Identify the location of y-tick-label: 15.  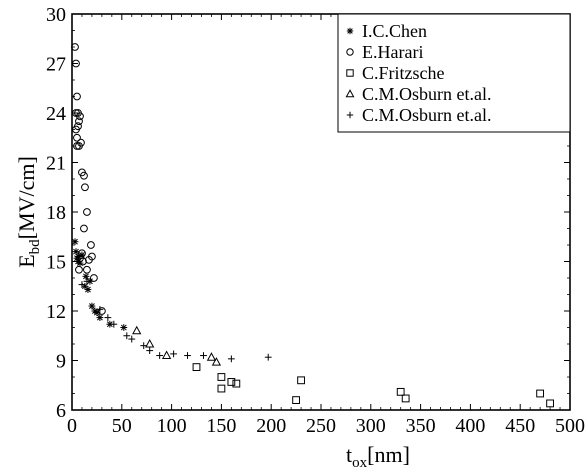
(56, 263).